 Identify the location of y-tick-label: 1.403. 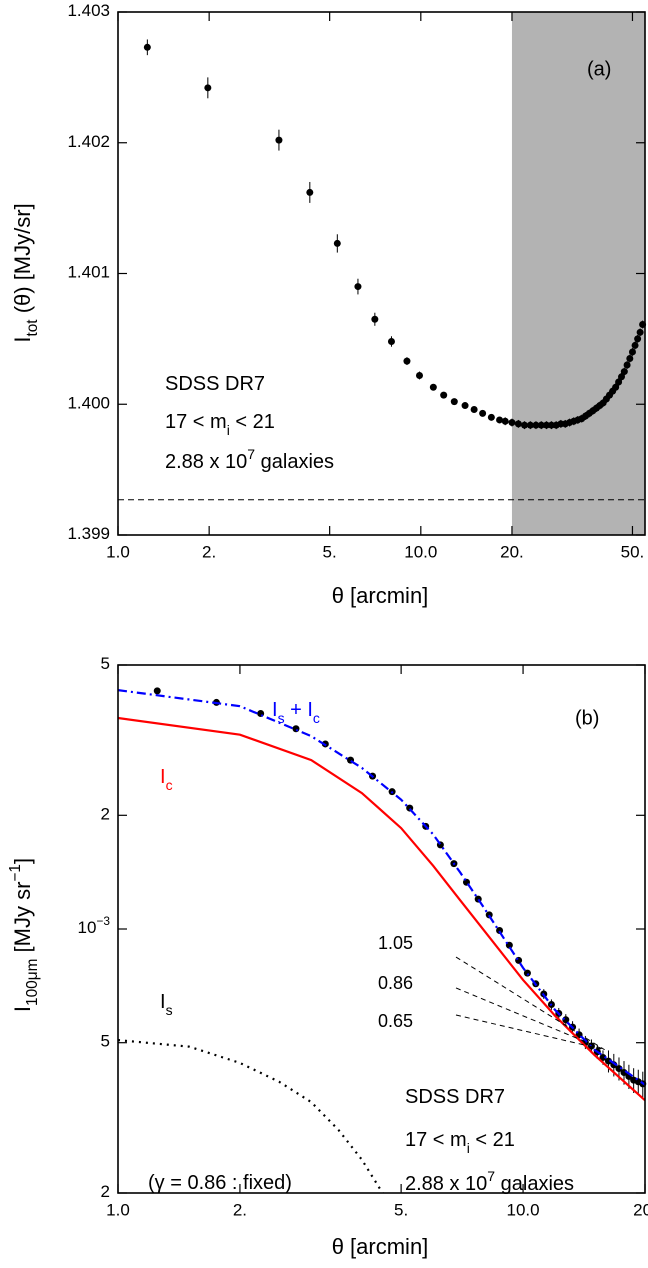
(88, 10).